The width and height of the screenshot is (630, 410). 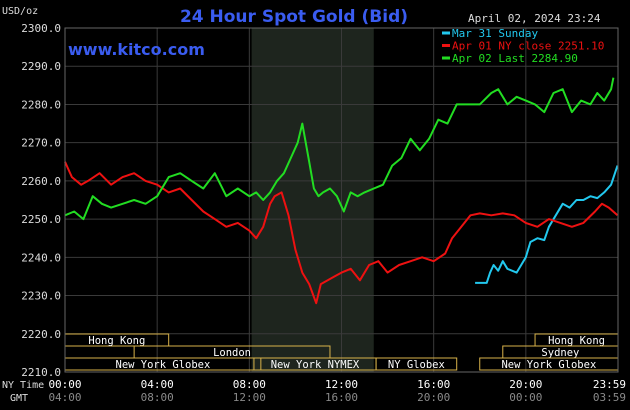 I want to click on y-tick-label: 2260.0, so click(x=41, y=181).